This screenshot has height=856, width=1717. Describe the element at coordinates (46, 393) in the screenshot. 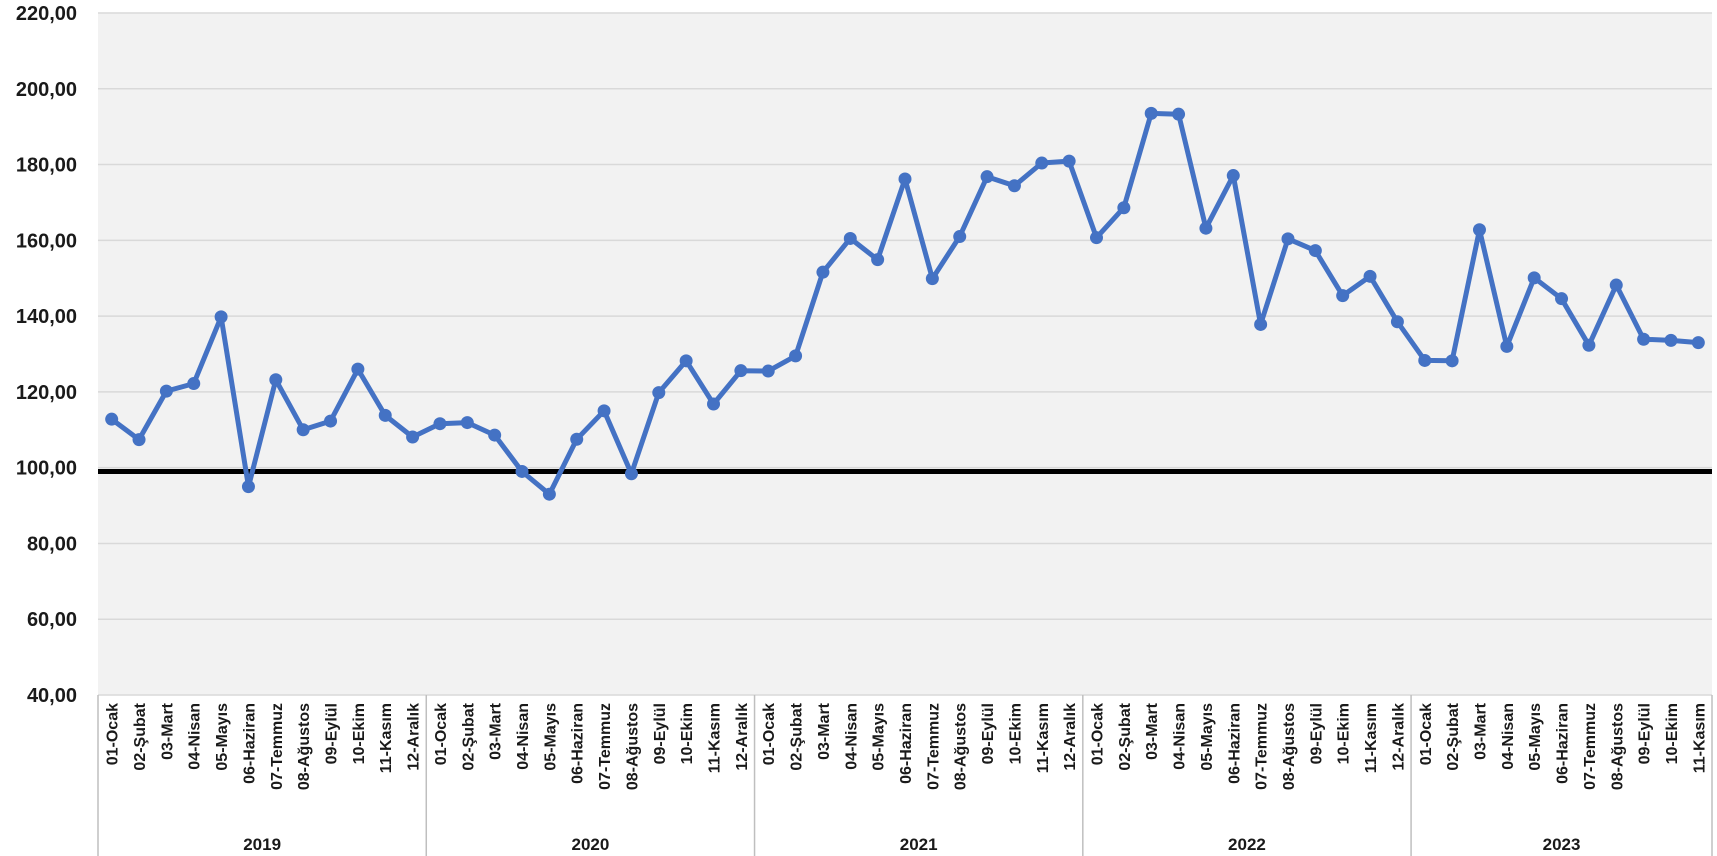

I see `y-tick-label: 120,00` at that location.